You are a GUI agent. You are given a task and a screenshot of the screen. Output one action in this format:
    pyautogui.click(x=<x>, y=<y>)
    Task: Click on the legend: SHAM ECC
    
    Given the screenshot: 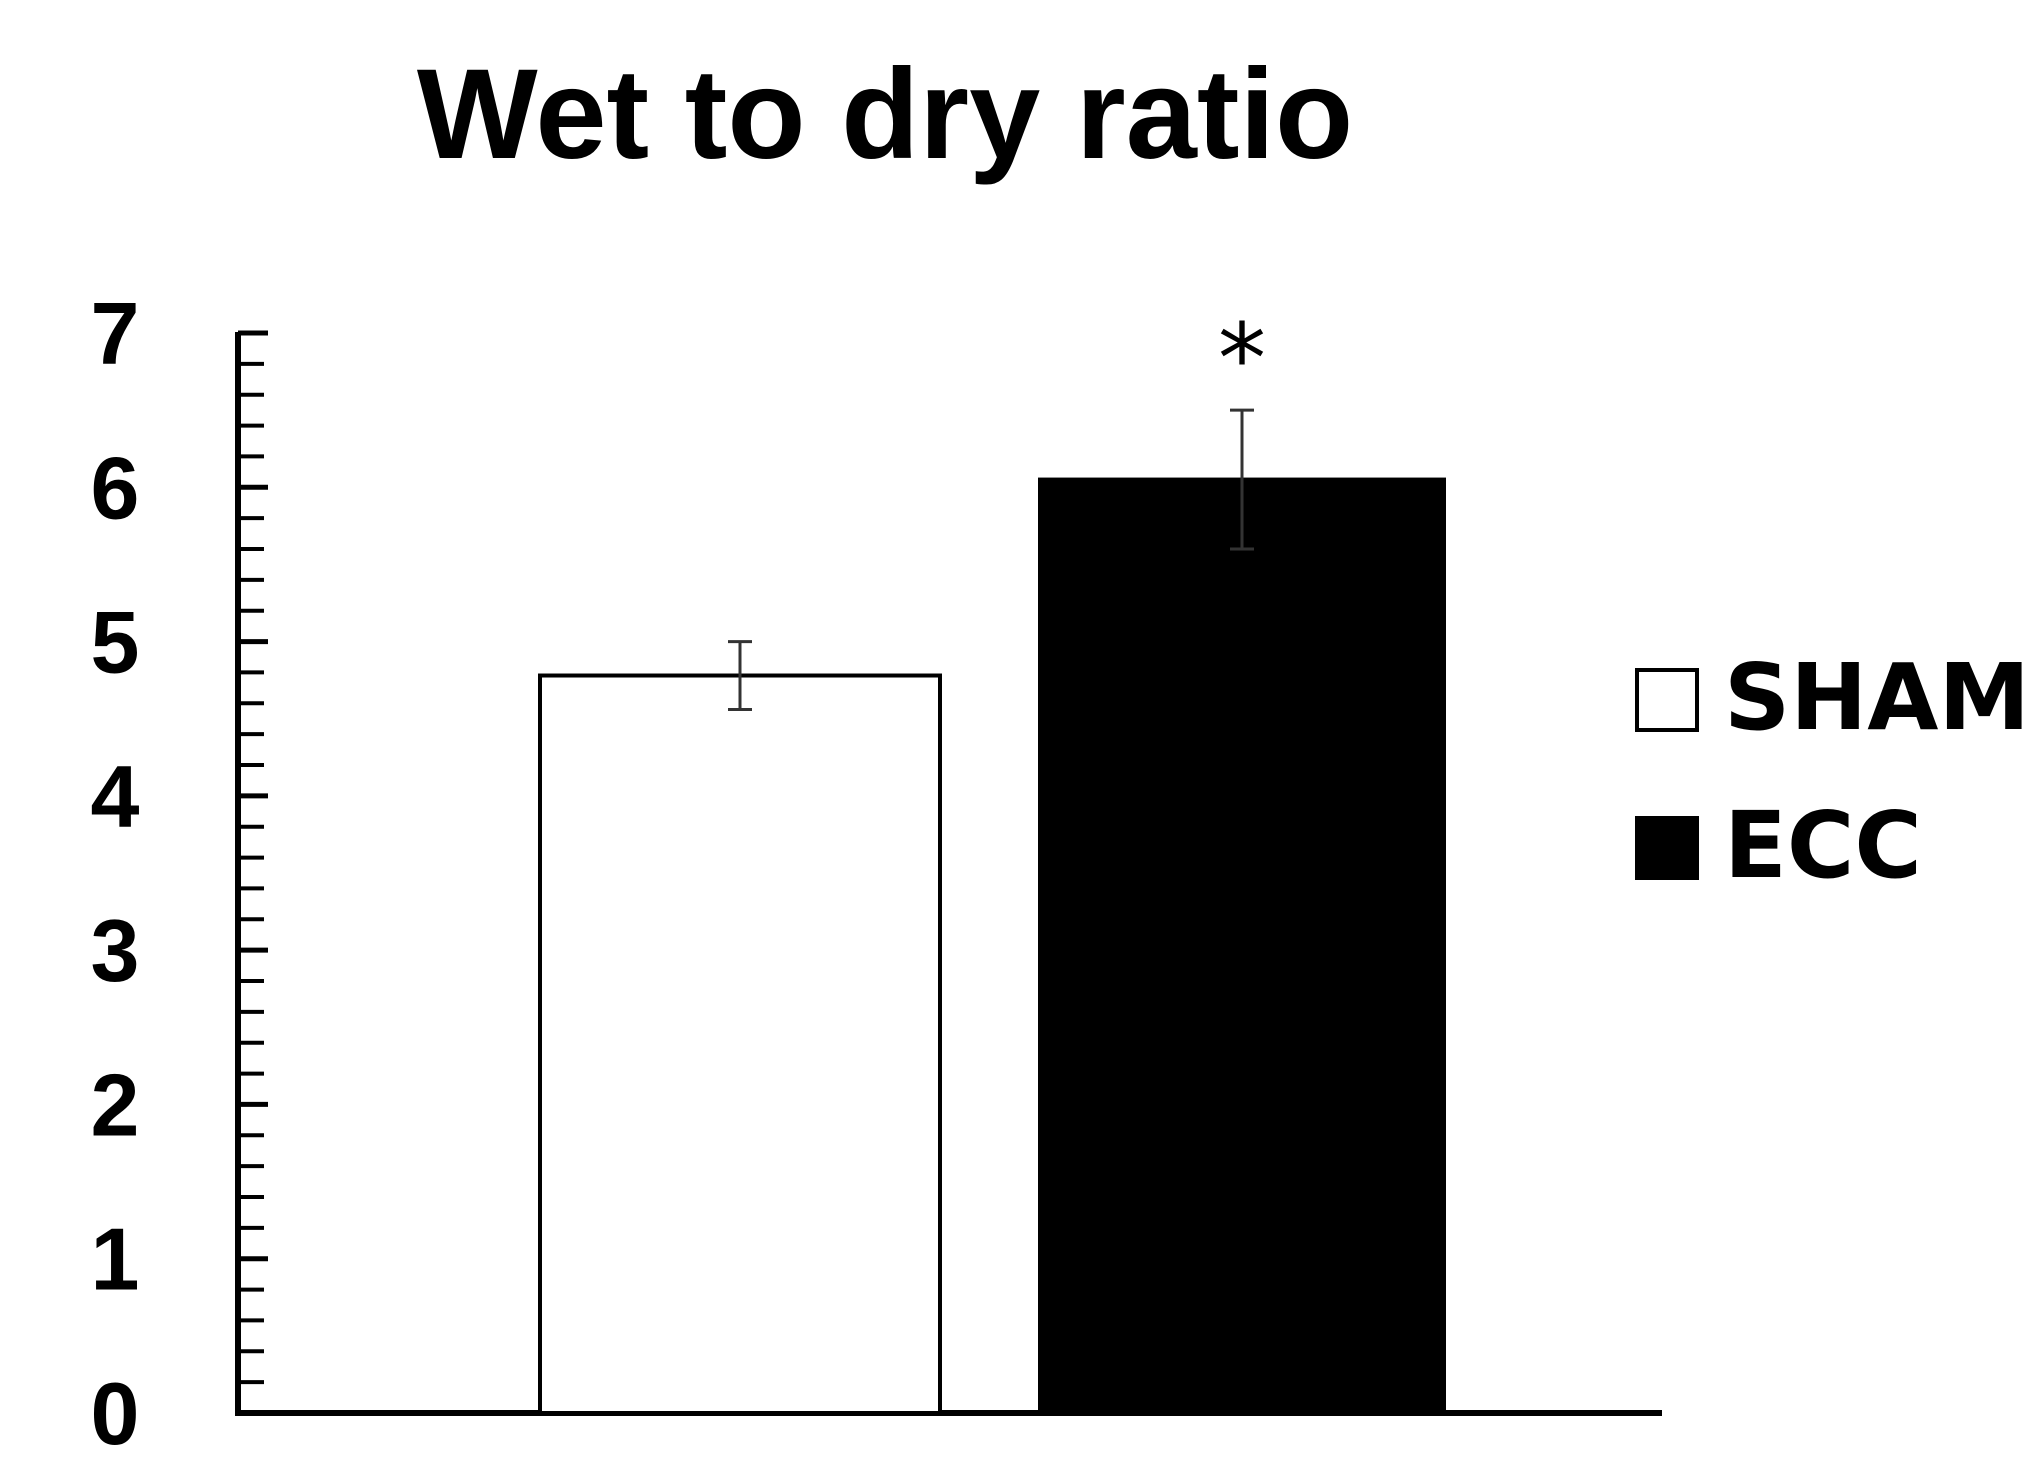 What is the action you would take?
    pyautogui.click(x=1830, y=771)
    